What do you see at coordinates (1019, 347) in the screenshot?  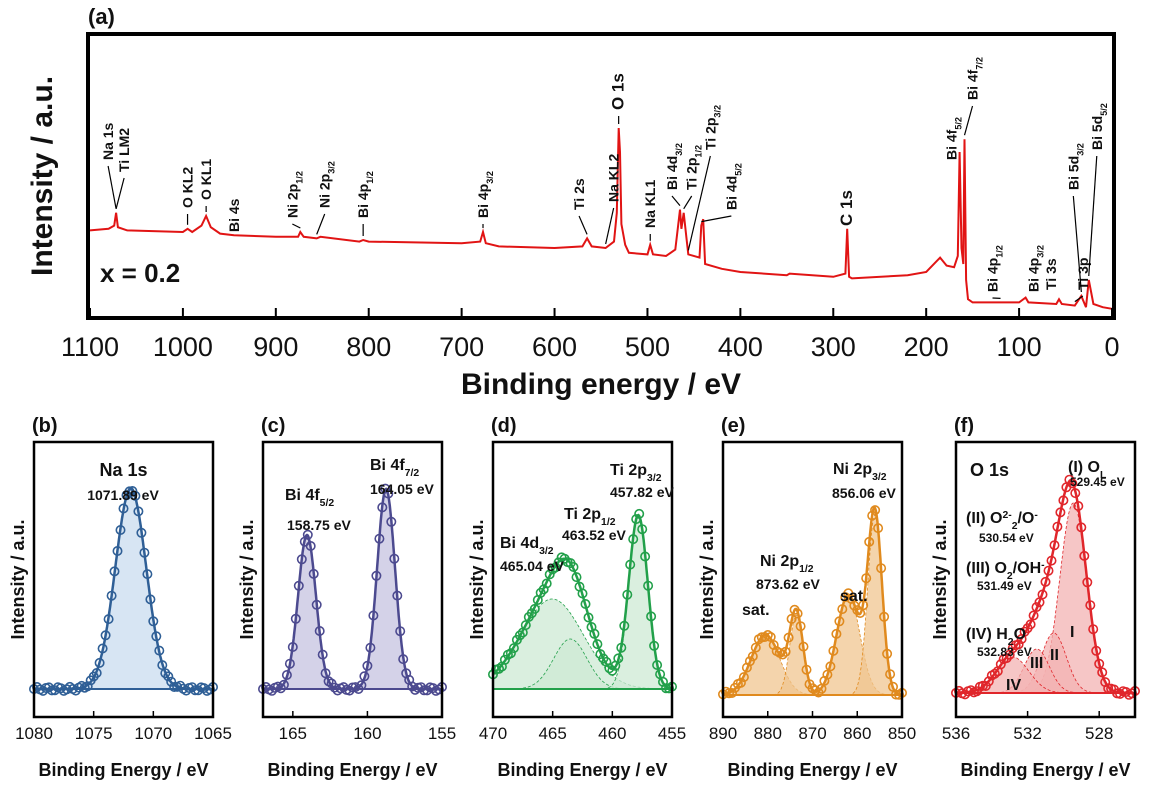 I see `panel-a-x-tick-label: 100` at bounding box center [1019, 347].